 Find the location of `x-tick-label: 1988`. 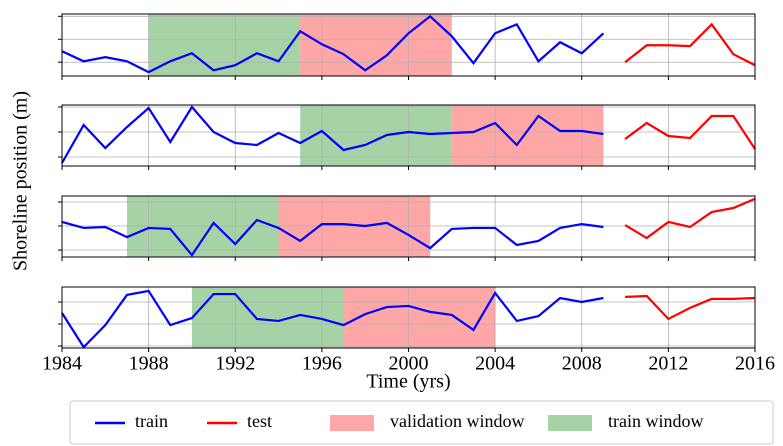

x-tick-label: 1988 is located at coordinates (149, 364).